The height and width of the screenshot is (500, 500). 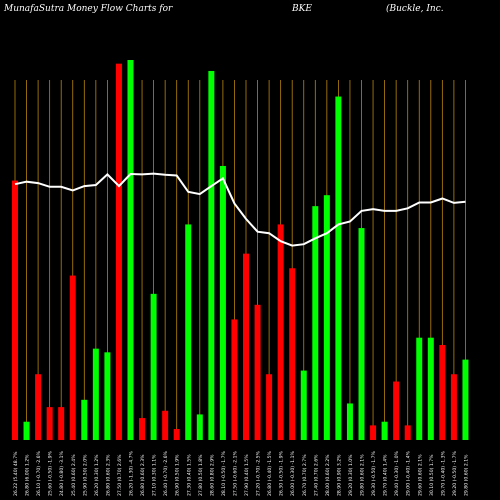 I want to click on average-line, so click(x=240, y=209).